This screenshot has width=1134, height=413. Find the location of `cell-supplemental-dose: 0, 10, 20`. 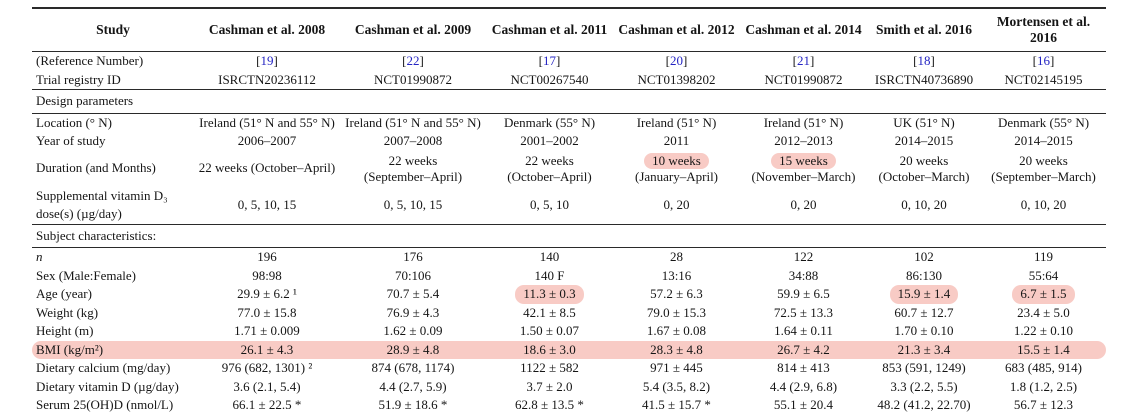

cell-supplemental-dose: 0, 10, 20 is located at coordinates (1043, 204).